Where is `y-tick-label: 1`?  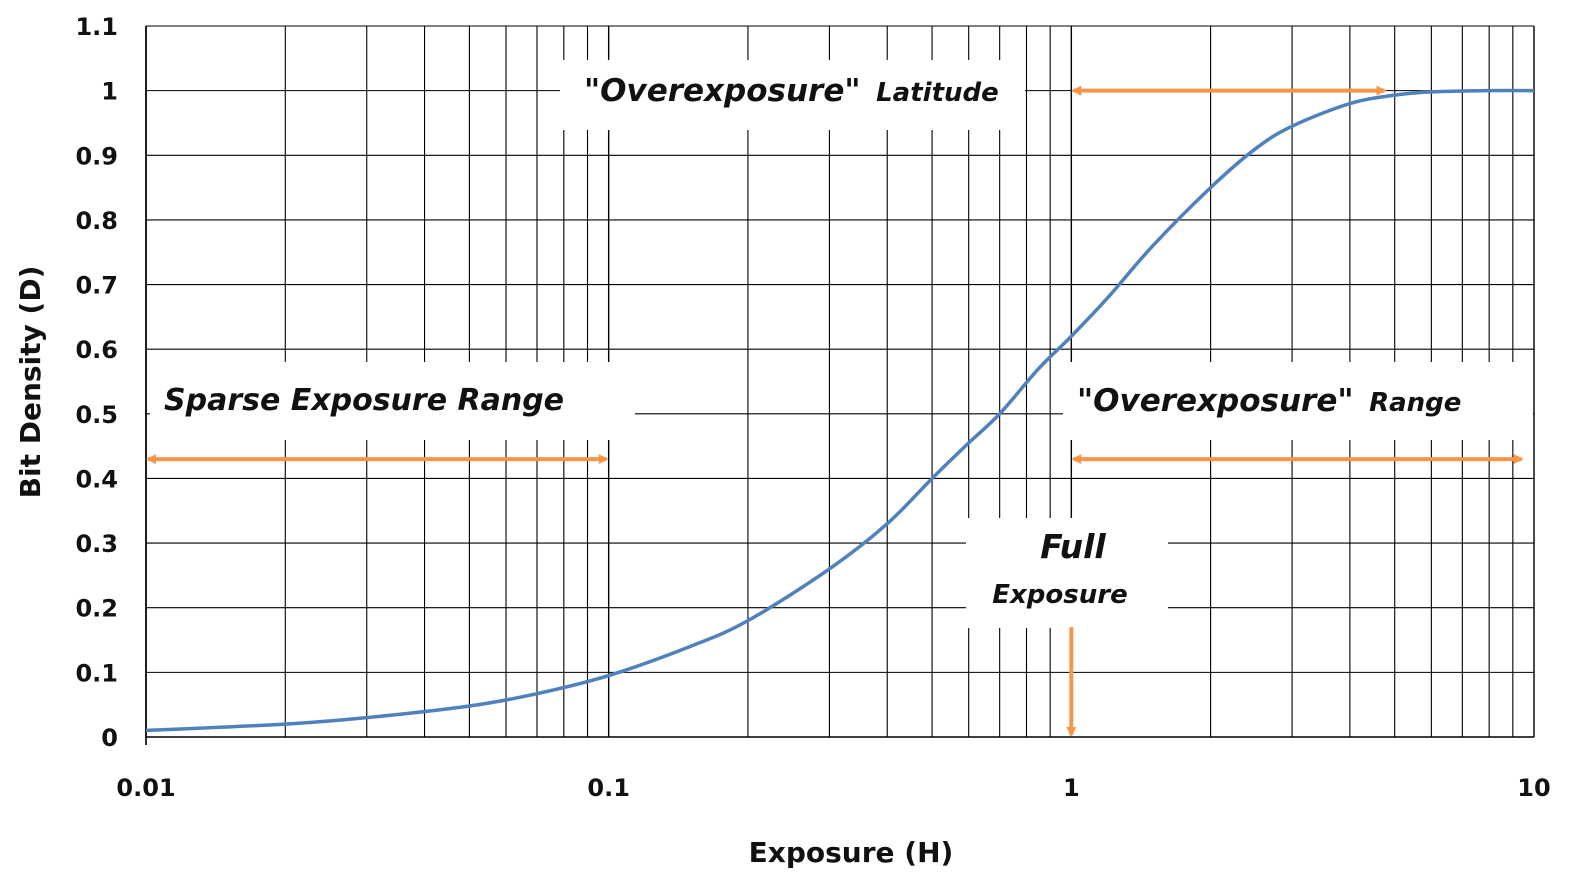 y-tick-label: 1 is located at coordinates (109, 92).